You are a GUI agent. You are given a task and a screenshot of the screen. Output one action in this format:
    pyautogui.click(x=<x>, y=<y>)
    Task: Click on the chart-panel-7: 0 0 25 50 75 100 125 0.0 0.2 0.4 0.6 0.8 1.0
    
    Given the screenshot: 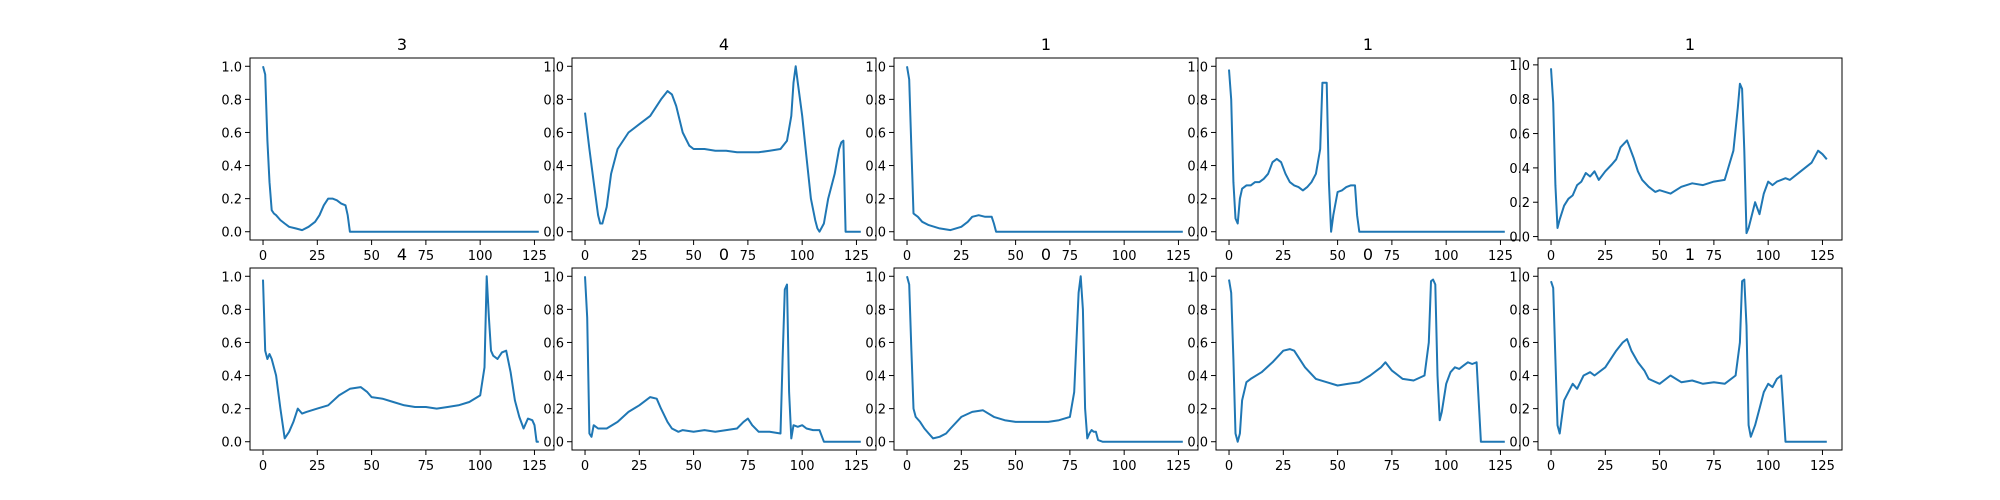 What is the action you would take?
    pyautogui.click(x=710, y=359)
    